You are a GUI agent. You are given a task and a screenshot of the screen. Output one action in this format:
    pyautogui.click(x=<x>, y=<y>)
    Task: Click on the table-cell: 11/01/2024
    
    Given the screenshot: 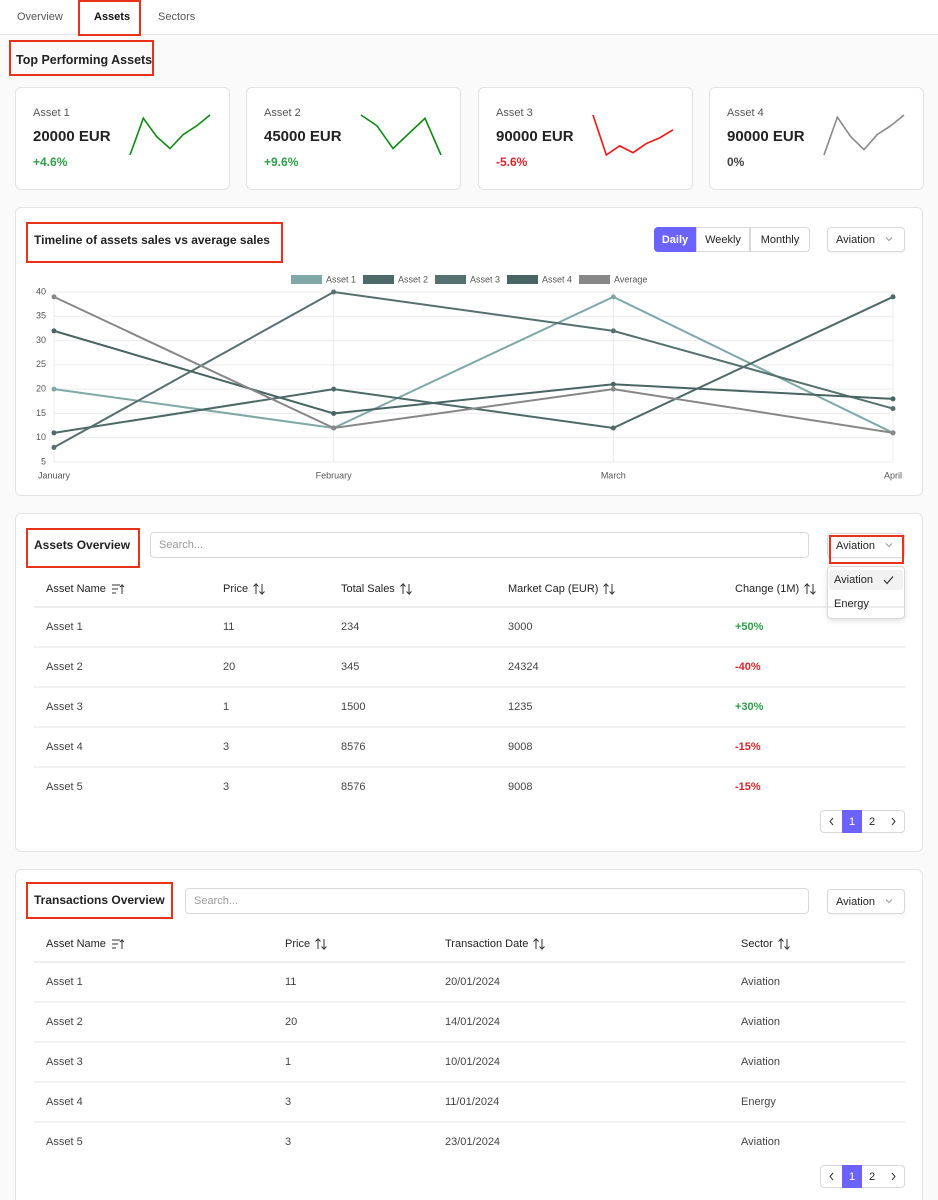 What is the action you would take?
    pyautogui.click(x=472, y=1102)
    